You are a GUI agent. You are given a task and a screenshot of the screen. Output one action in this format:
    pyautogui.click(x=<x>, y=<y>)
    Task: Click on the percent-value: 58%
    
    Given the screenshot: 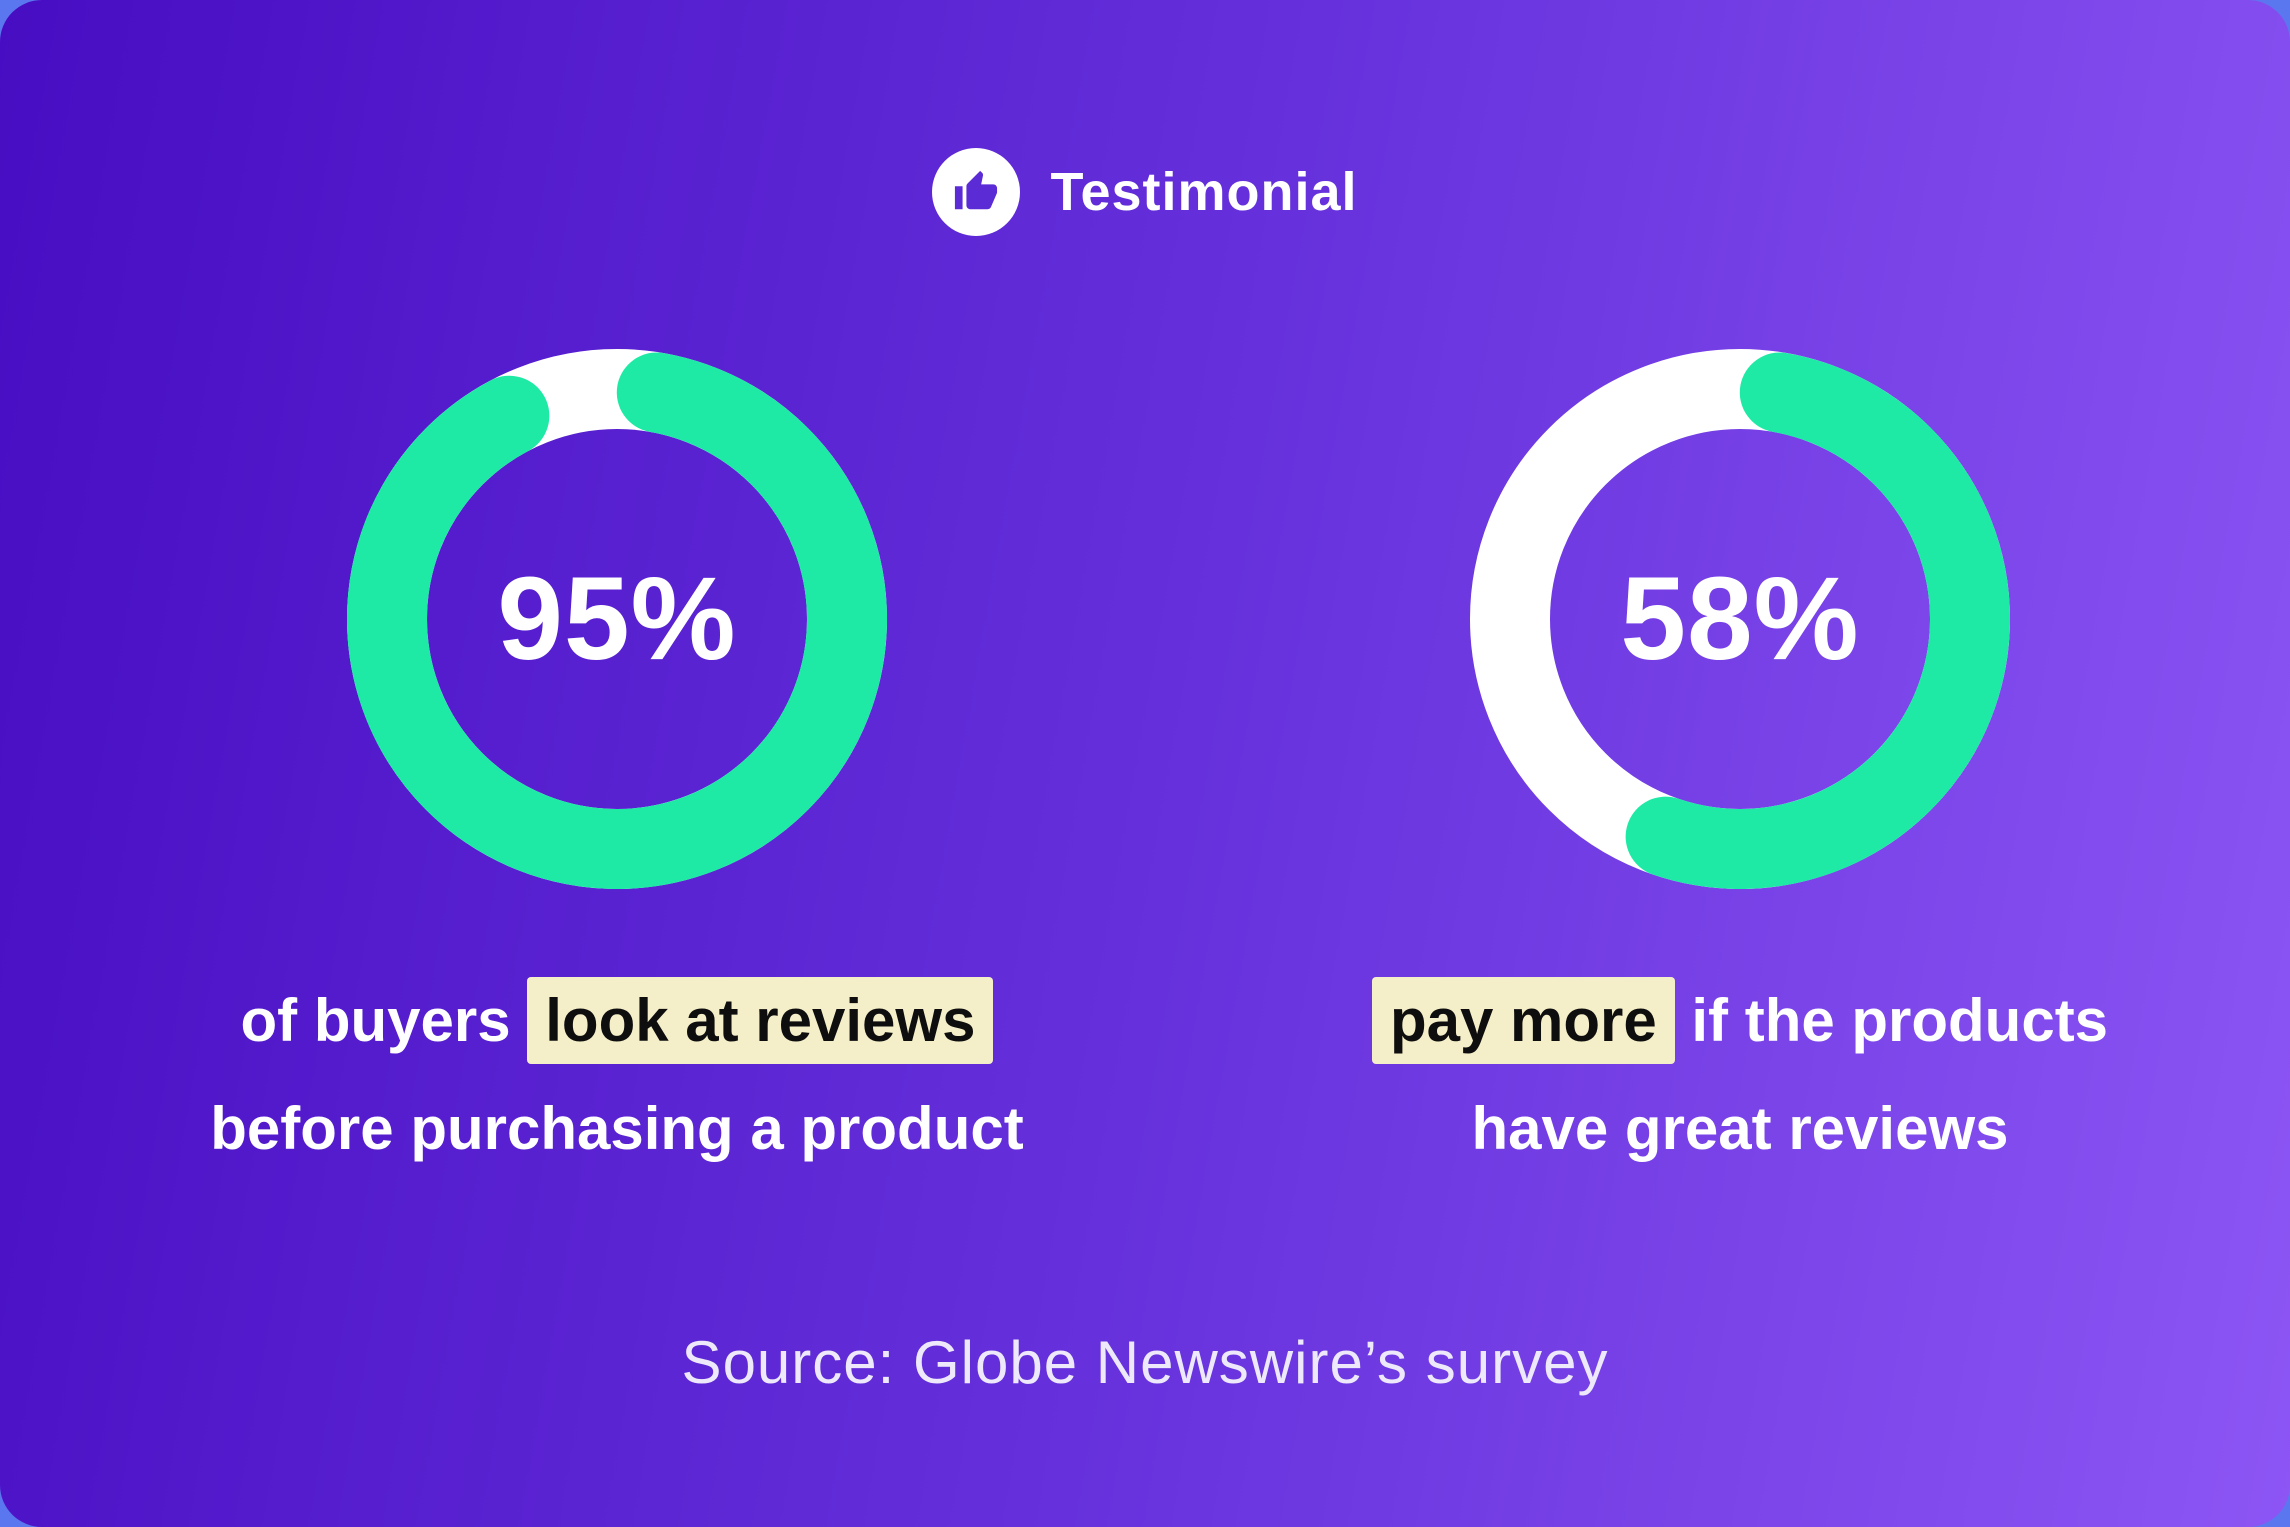 What is the action you would take?
    pyautogui.click(x=1740, y=619)
    